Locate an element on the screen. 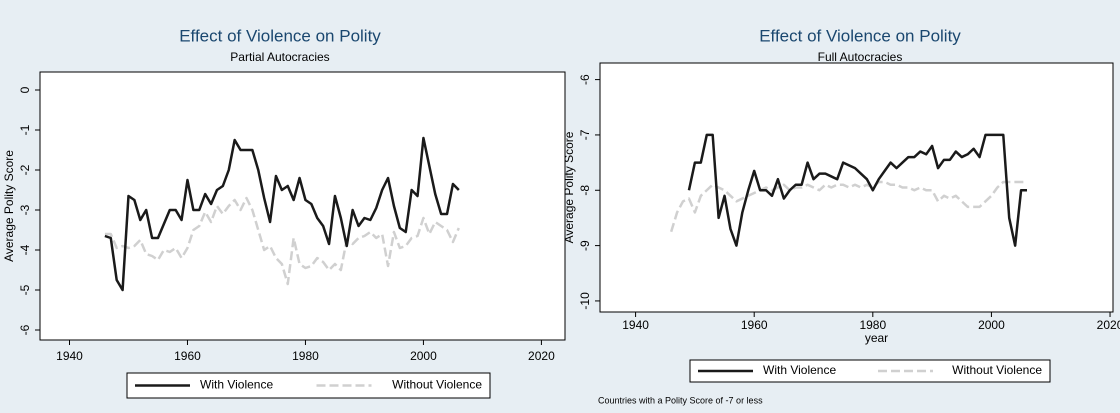 Image resolution: width=1120 pixels, height=413 pixels. y-tick-label: -5 is located at coordinates (25, 289).